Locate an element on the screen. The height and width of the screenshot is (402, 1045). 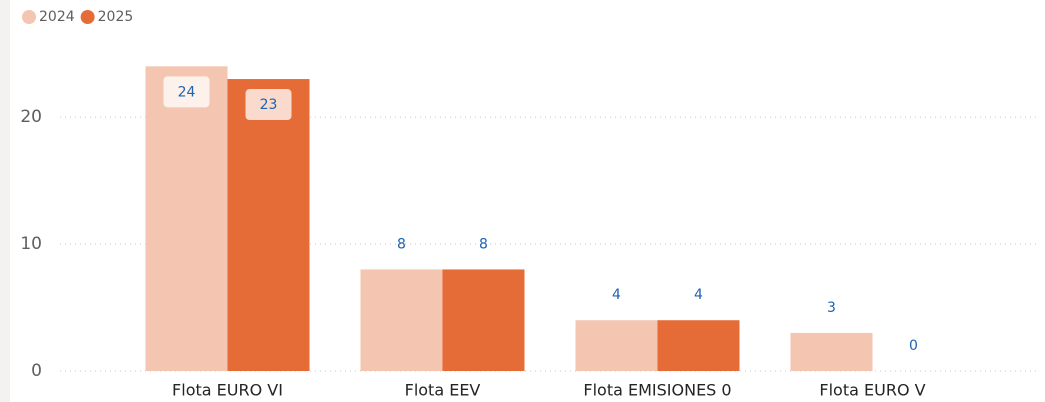
value-label: 23 is located at coordinates (269, 105).